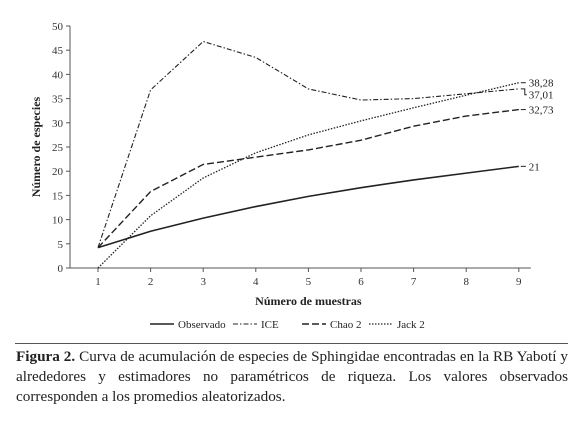 This screenshot has width=580, height=421. What do you see at coordinates (98, 282) in the screenshot?
I see `x-tick-label: 1` at bounding box center [98, 282].